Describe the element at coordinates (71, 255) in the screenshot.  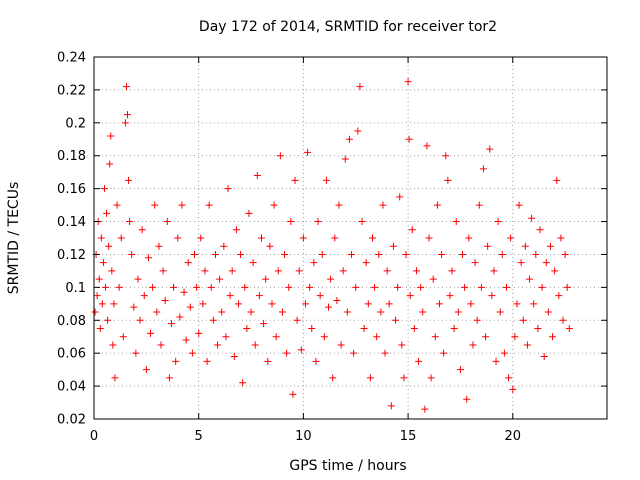
I see `y-tick-label: 0.12` at that location.